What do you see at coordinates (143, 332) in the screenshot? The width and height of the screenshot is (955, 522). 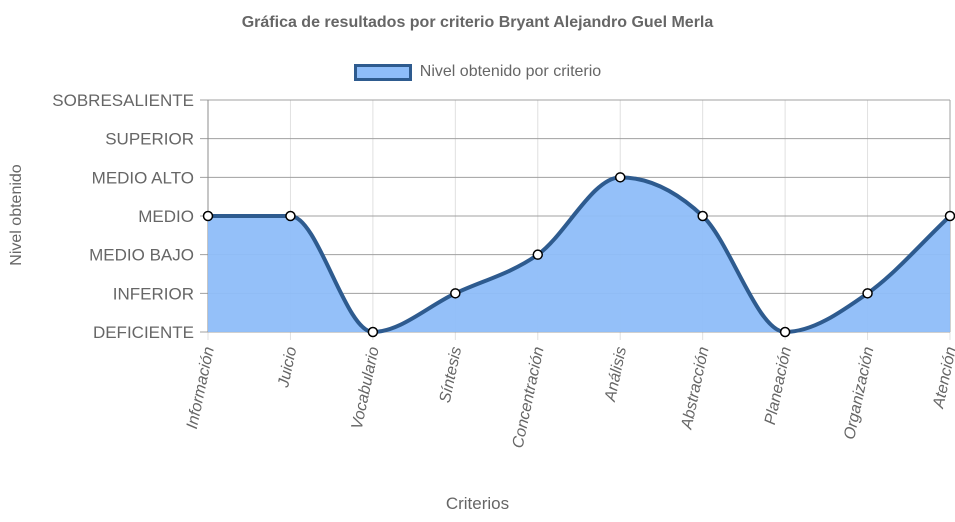 I see `y-tick-label: DEFICIENTE` at bounding box center [143, 332].